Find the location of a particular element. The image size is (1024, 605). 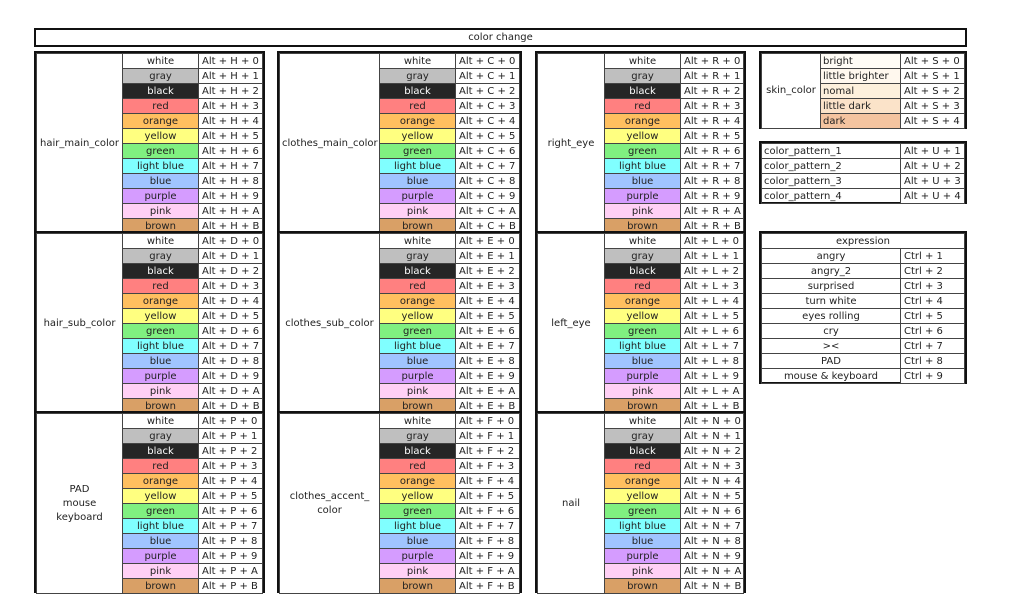

shortcut-key: Alt + S + 3 is located at coordinates (932, 106).